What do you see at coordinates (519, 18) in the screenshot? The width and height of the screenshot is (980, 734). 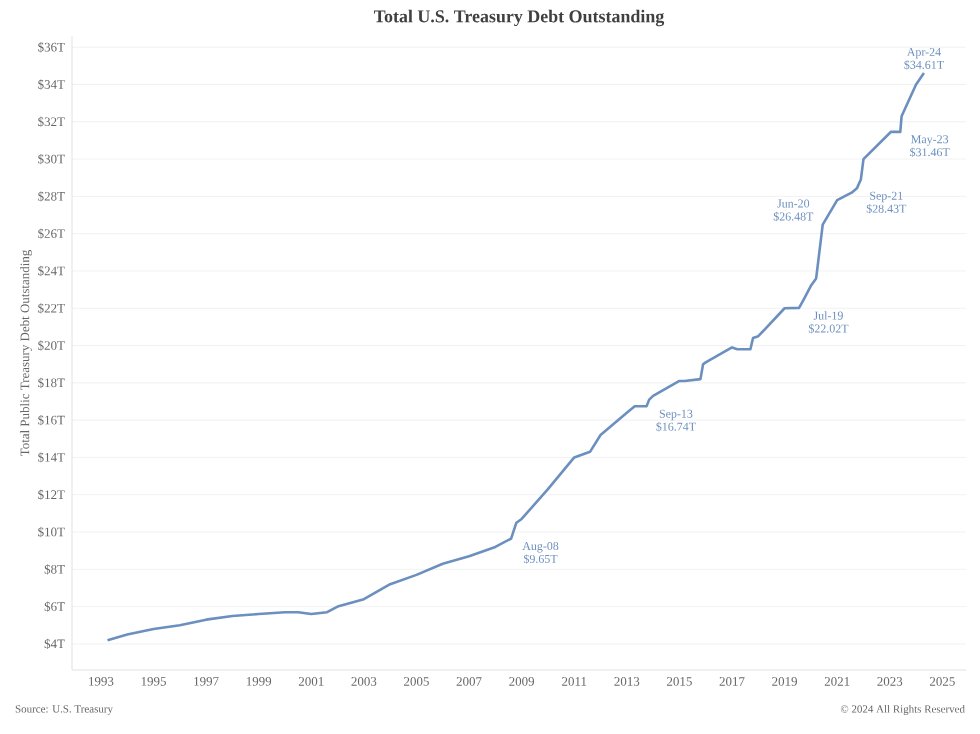 I see `chart-title: Total U.S. Treasury Debt Outstanding` at bounding box center [519, 18].